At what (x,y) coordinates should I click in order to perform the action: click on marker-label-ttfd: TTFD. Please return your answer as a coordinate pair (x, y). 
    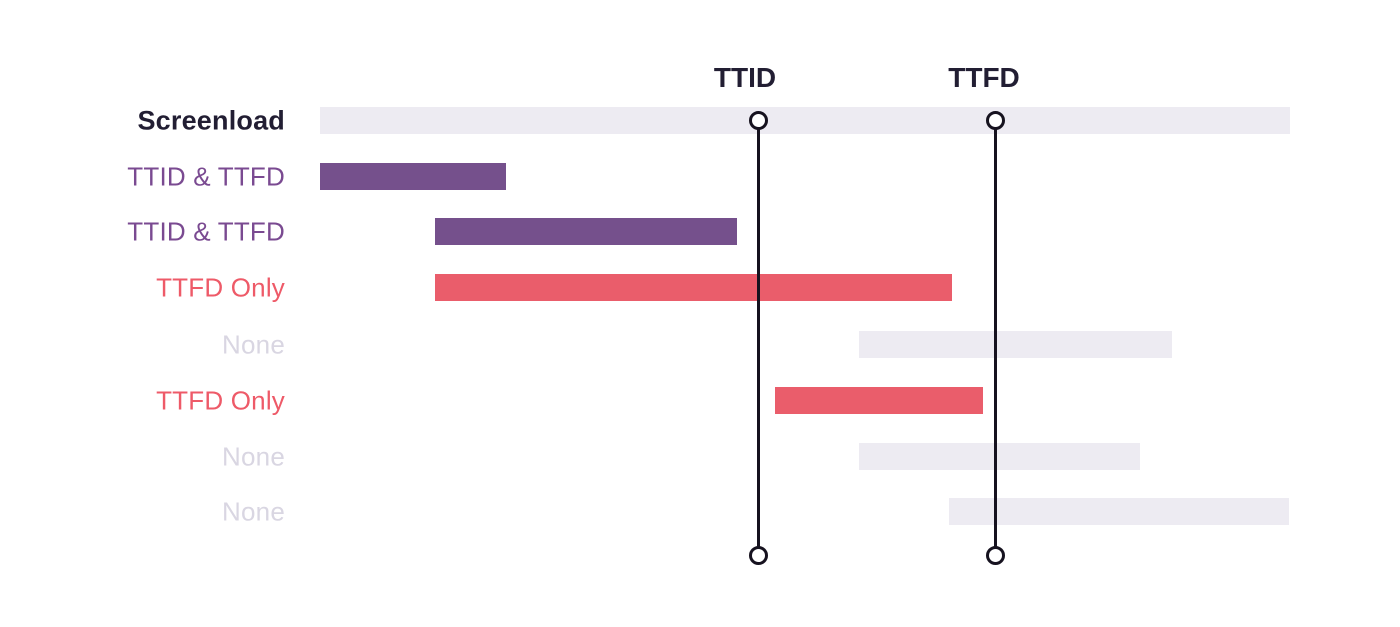
    Looking at the image, I should click on (984, 77).